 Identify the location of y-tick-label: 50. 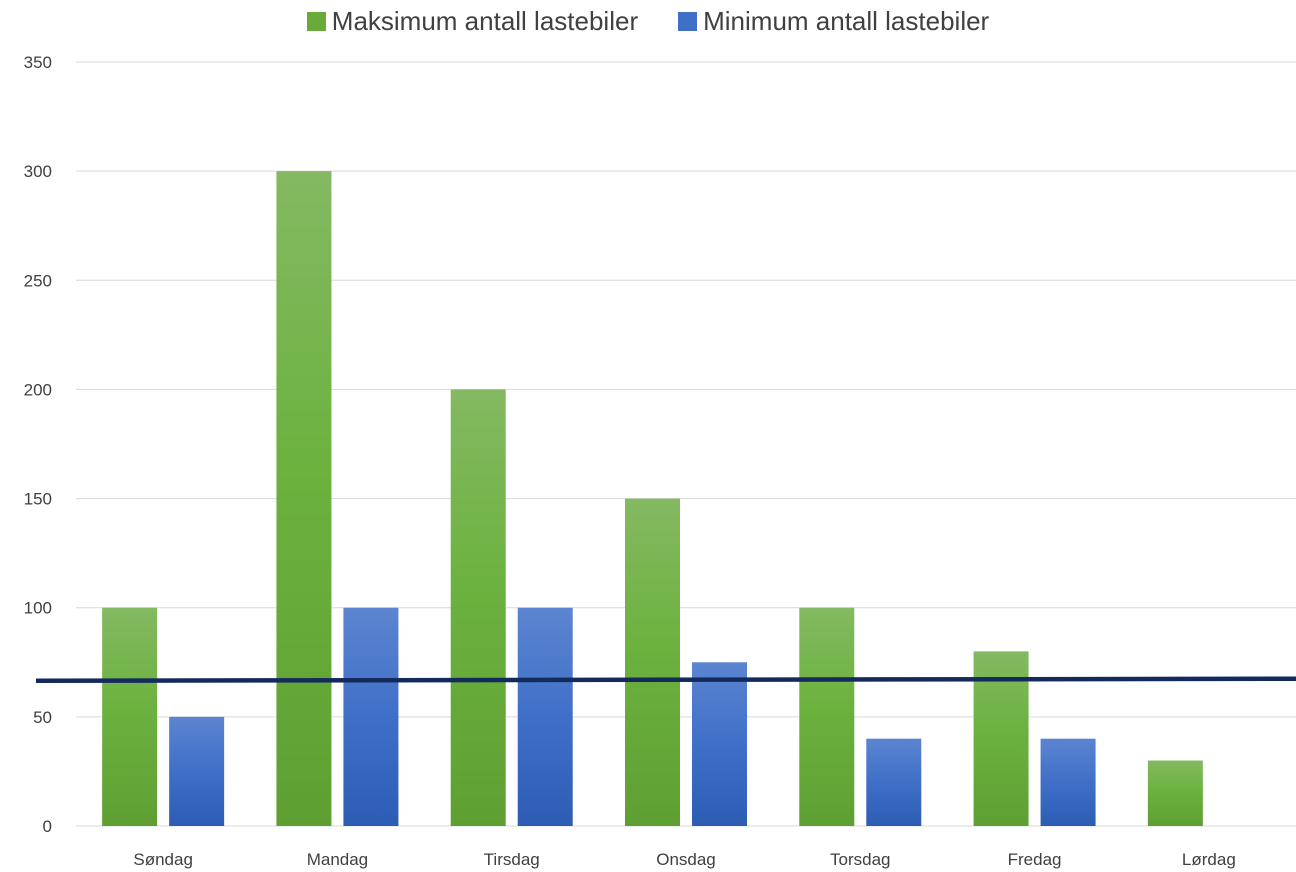
(42, 717).